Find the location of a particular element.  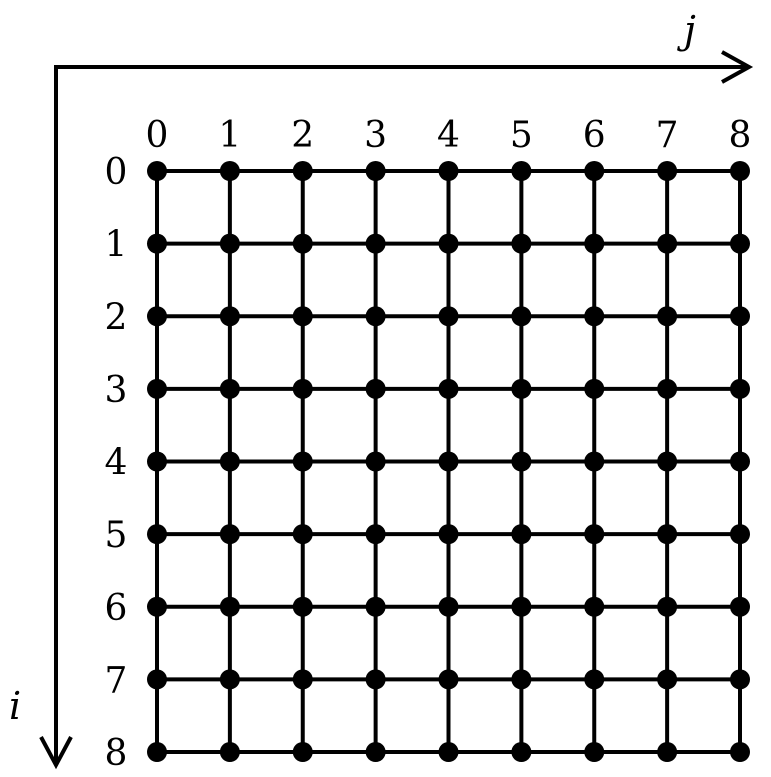

row-label-1: 1 is located at coordinates (116, 245).